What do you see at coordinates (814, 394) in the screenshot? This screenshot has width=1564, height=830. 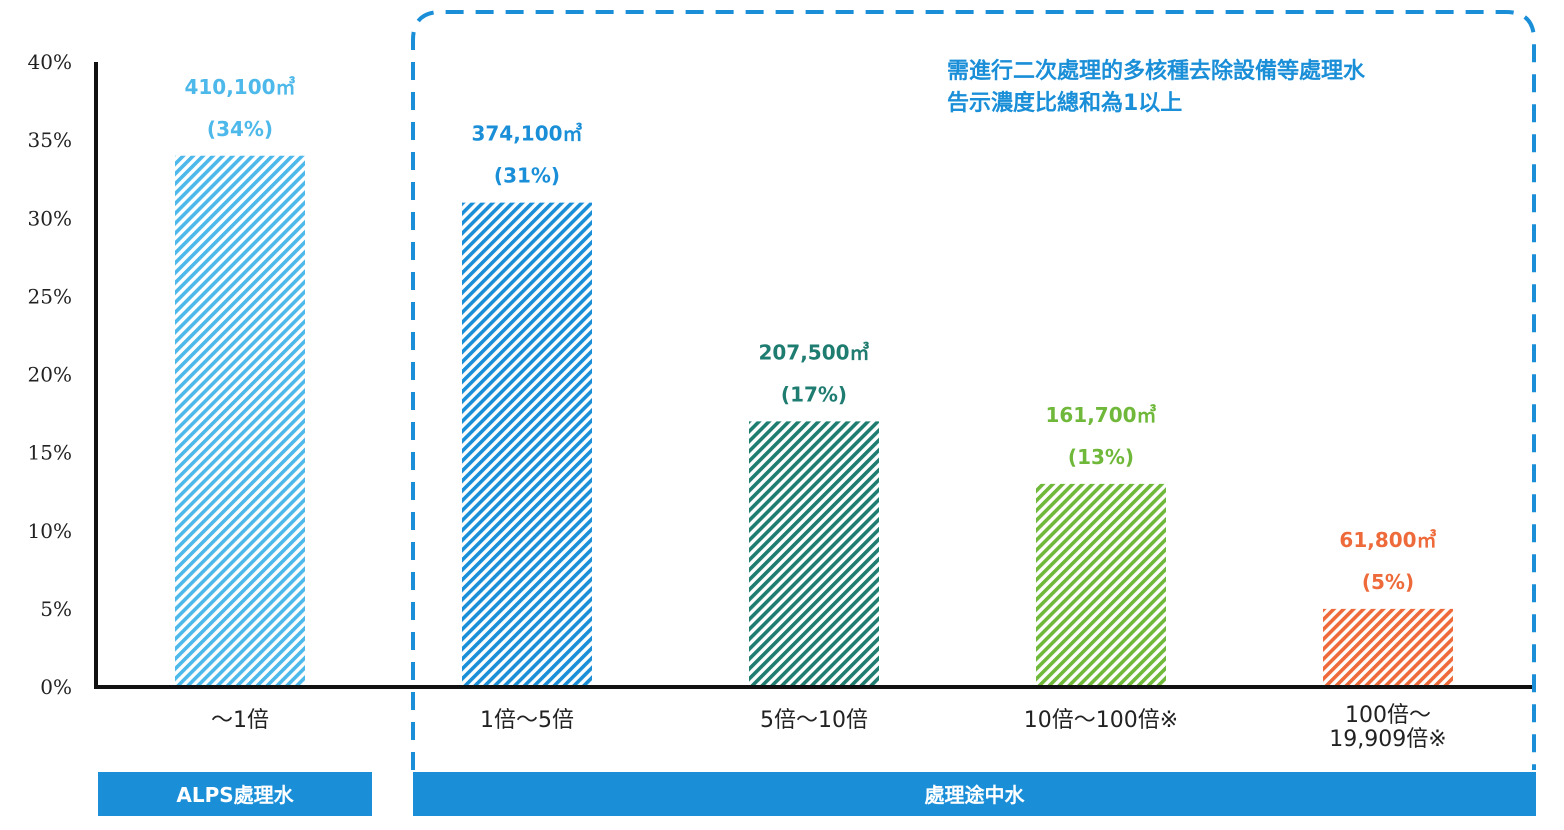 I see `bar-percent-label: (17%)` at bounding box center [814, 394].